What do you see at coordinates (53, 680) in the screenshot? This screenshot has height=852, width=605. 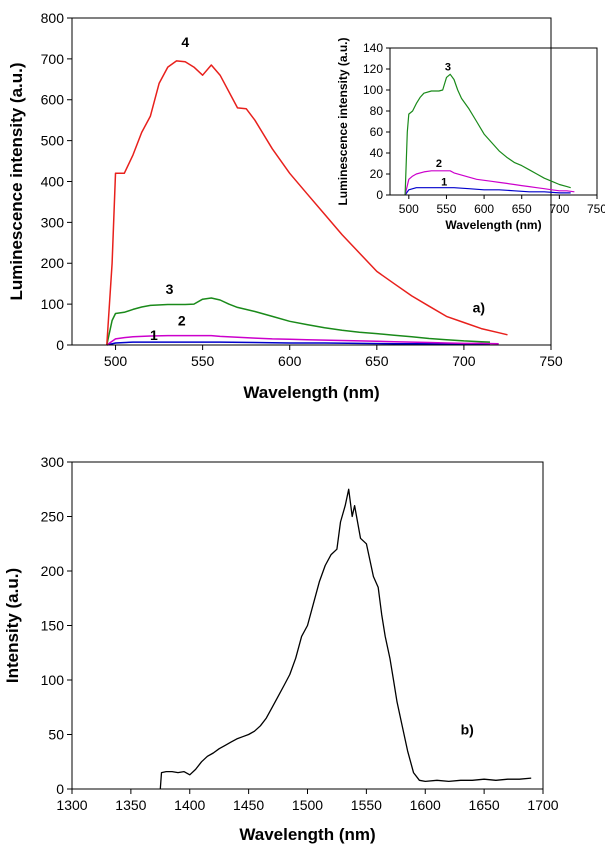 I see `panel-b-y-tick-label: 100` at bounding box center [53, 680].